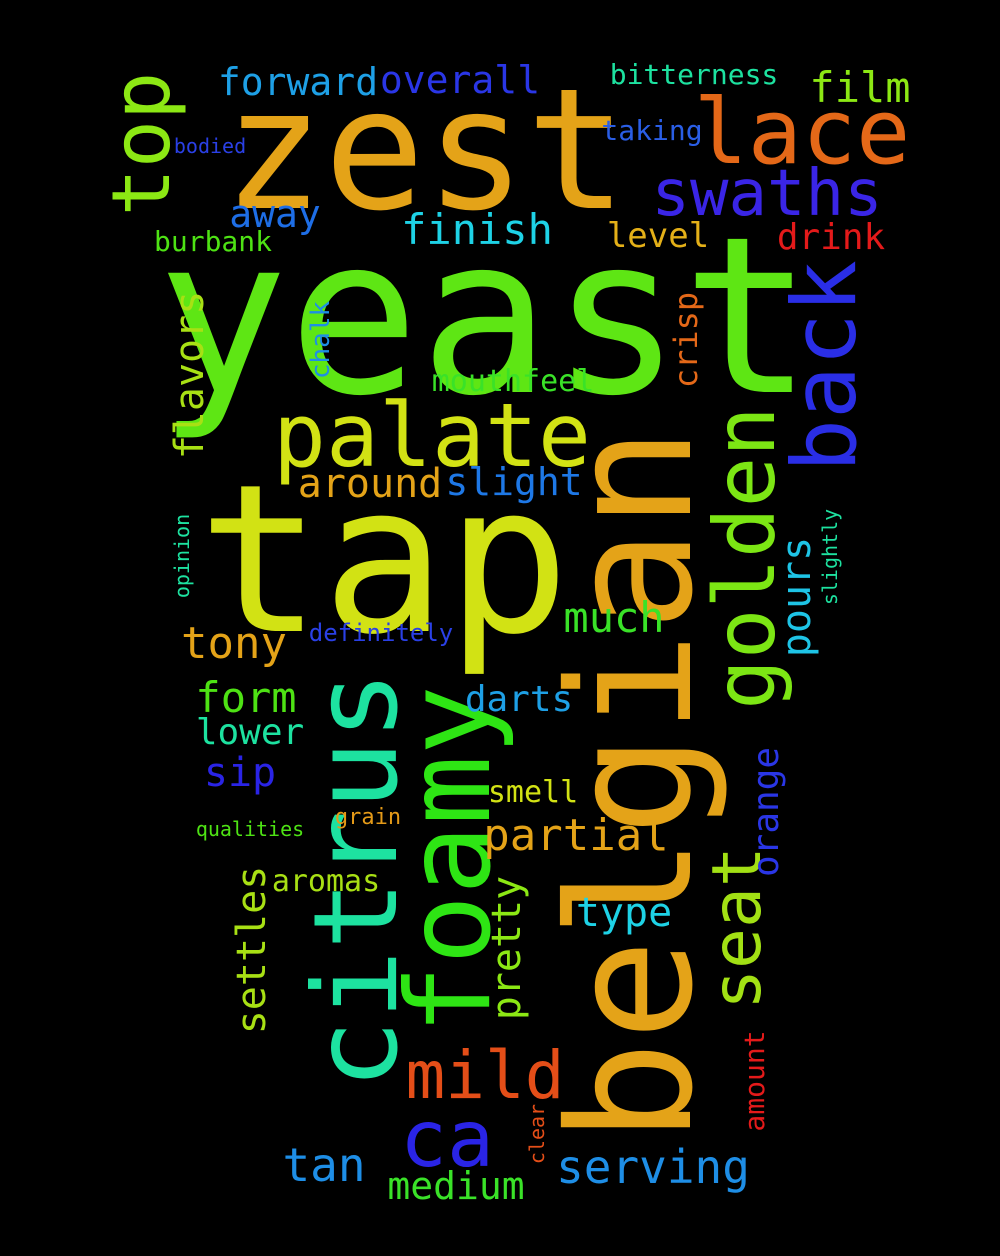  What do you see at coordinates (830, 557) in the screenshot?
I see `word-slightly: slightly` at bounding box center [830, 557].